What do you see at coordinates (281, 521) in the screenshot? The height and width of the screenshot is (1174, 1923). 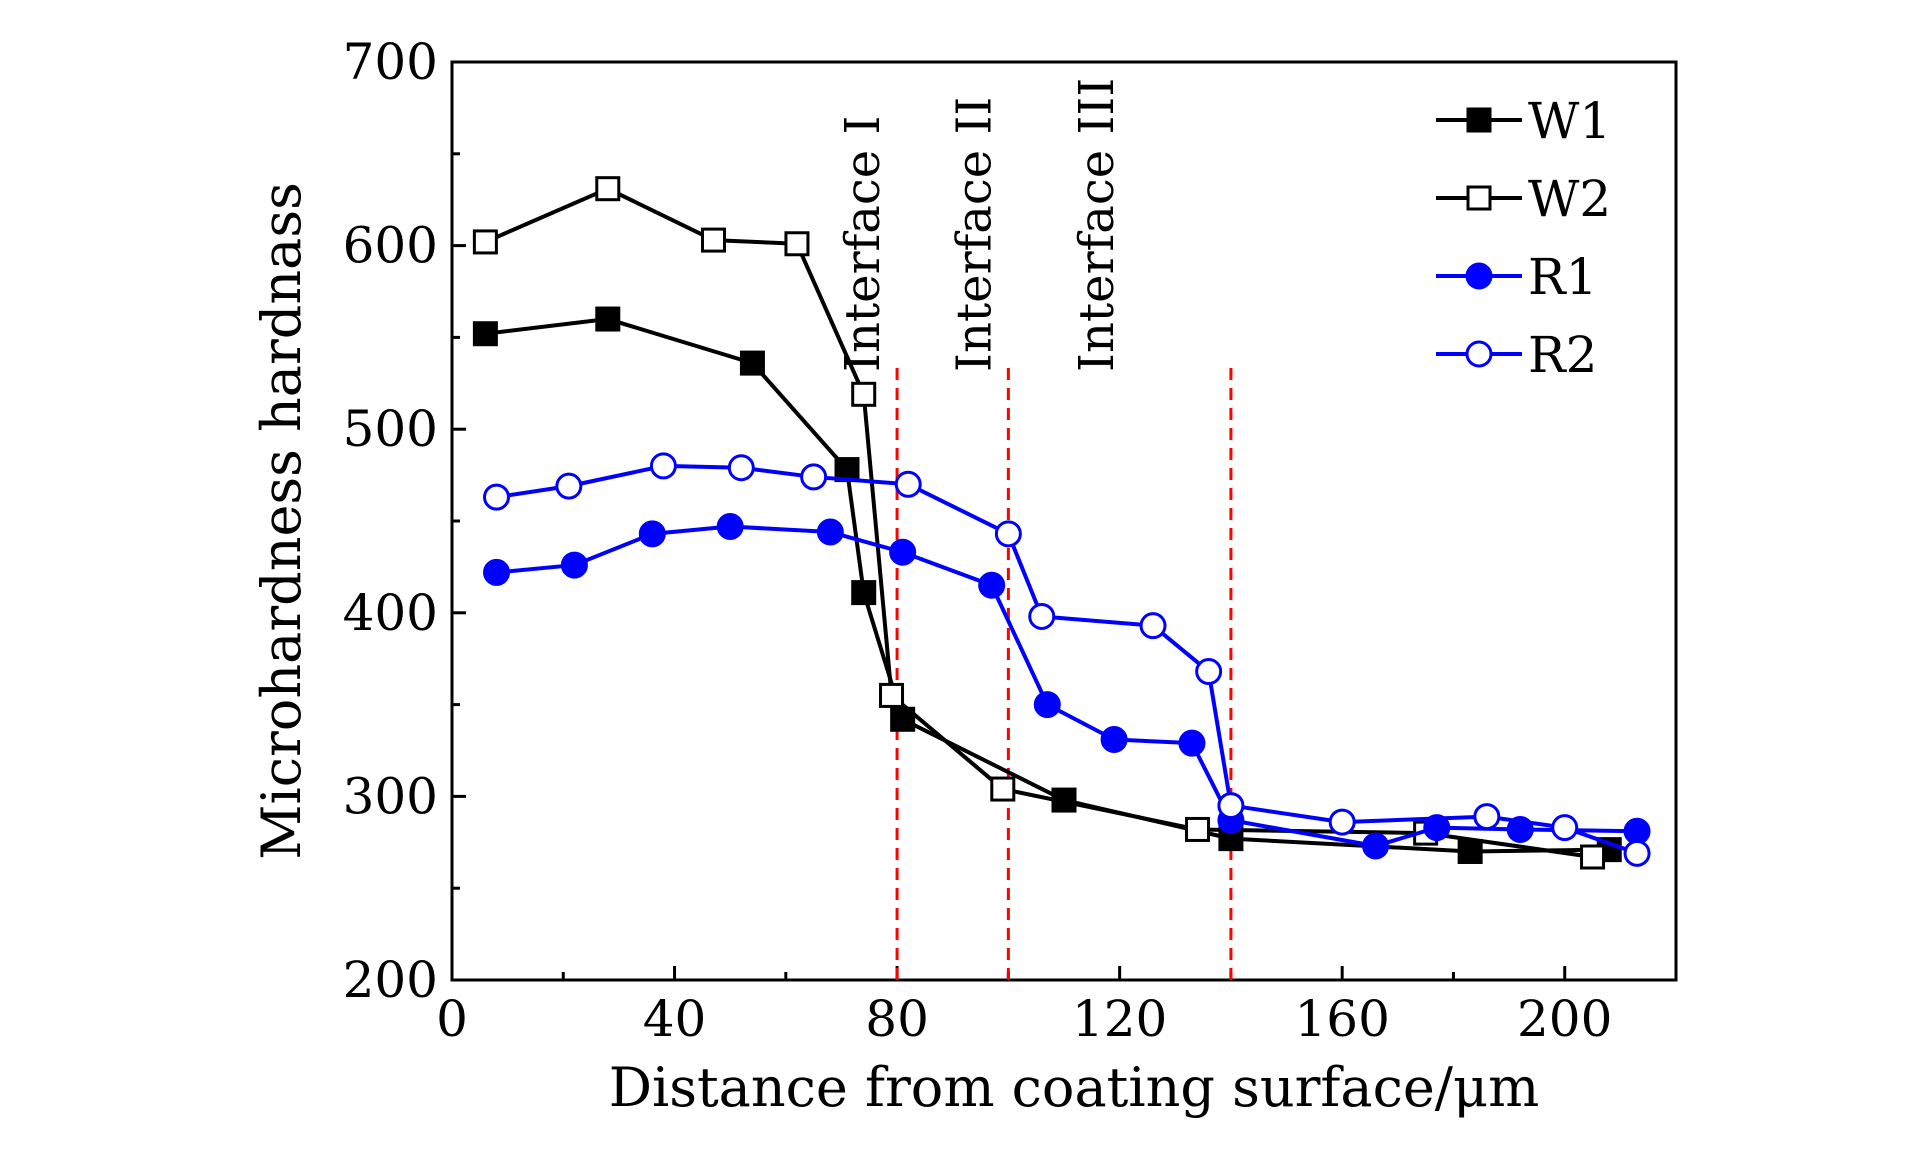 I see `y-axis-title: Microhardness hardnass` at bounding box center [281, 521].